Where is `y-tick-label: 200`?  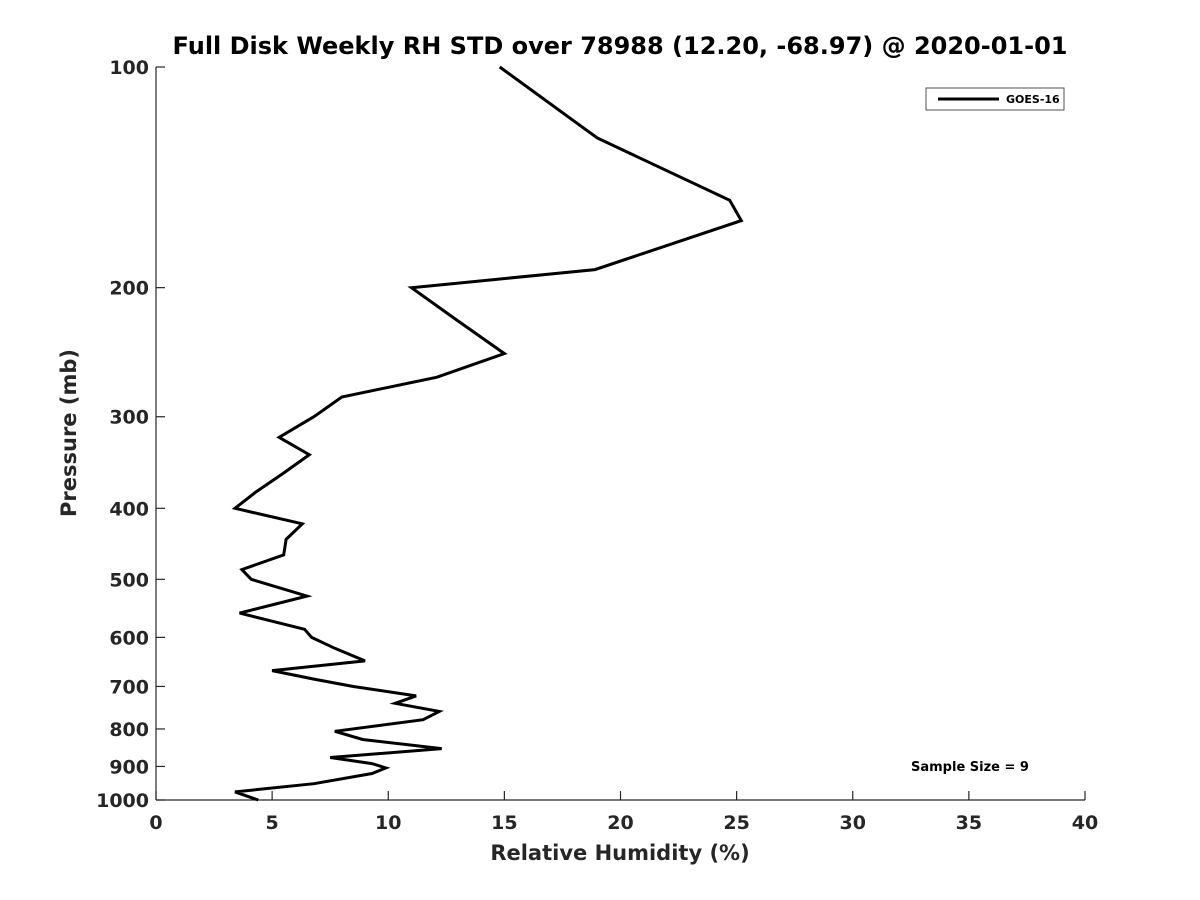
y-tick-label: 200 is located at coordinates (129, 289).